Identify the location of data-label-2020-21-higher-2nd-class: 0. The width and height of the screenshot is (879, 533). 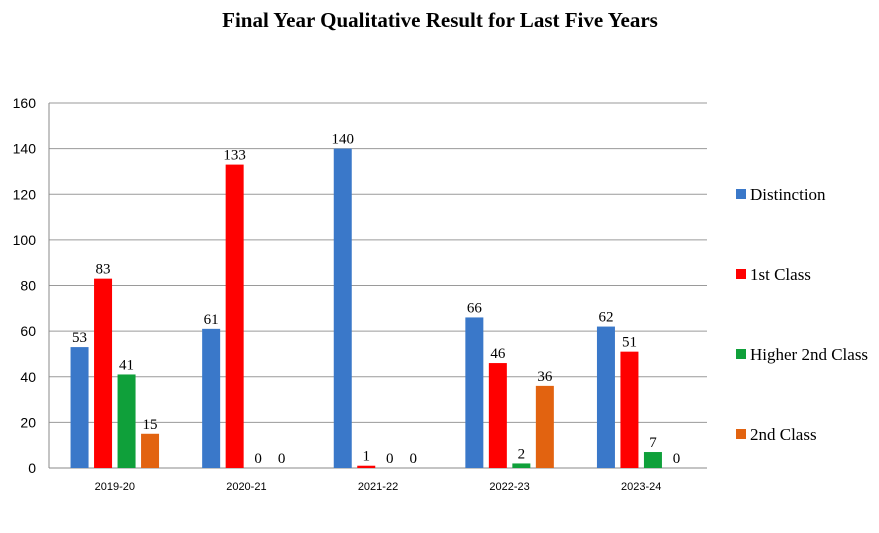
(258, 459).